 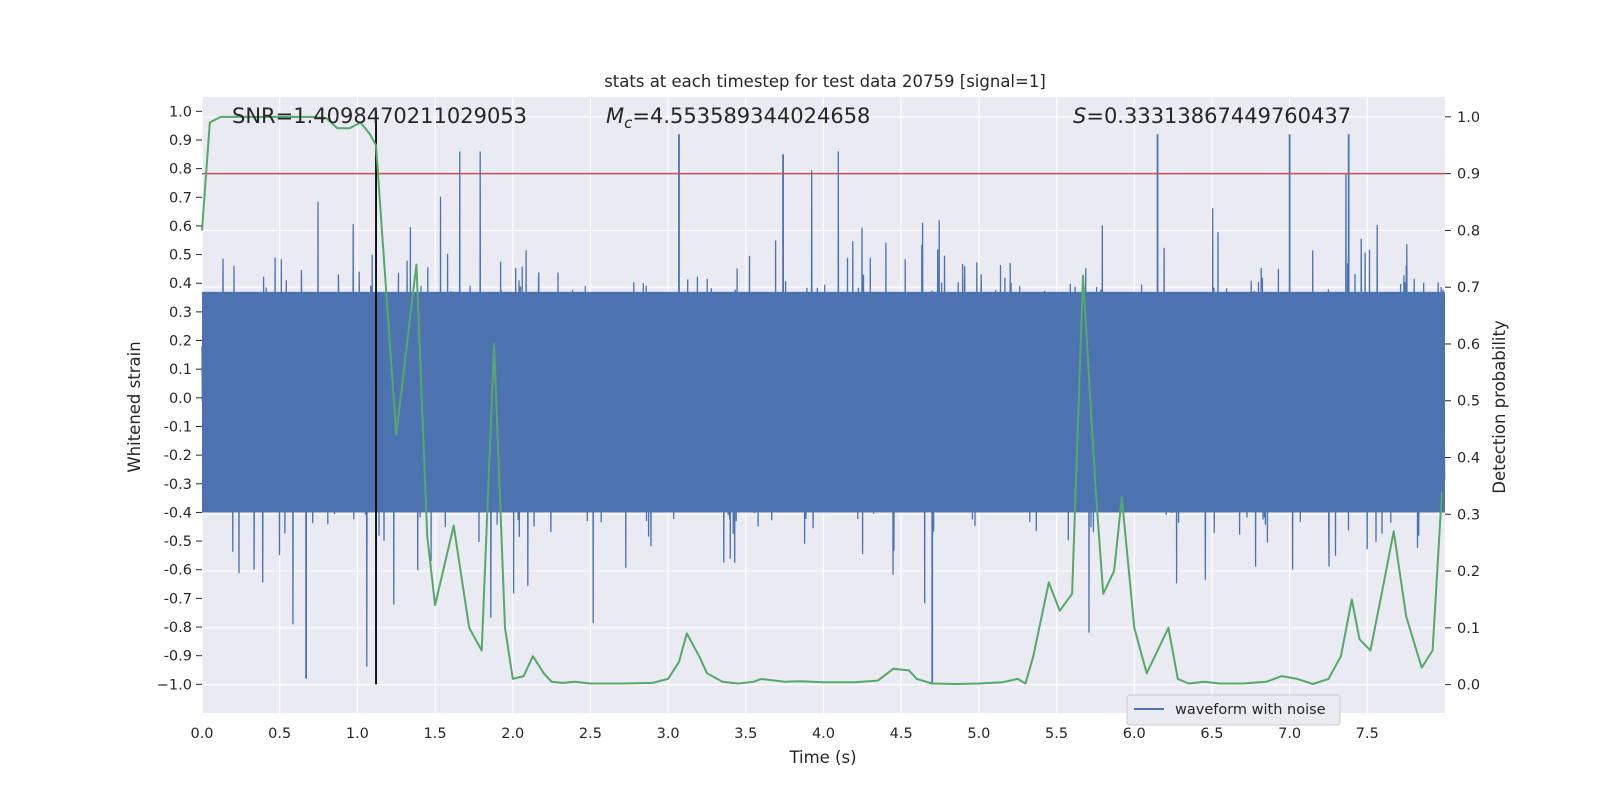 What do you see at coordinates (178, 542) in the screenshot?
I see `y-tick-label: -0.5` at bounding box center [178, 542].